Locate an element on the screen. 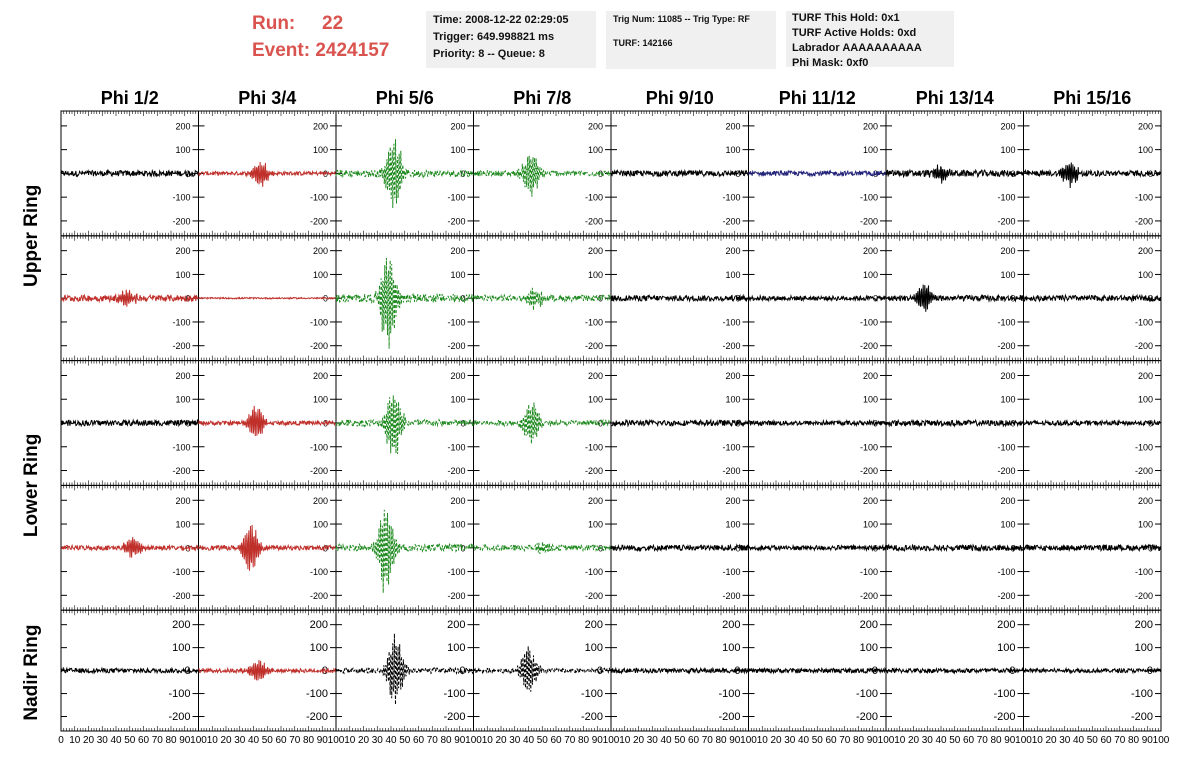  trig-num-text: Trig Num: 11085 -- Trig Type: RF is located at coordinates (681, 19).